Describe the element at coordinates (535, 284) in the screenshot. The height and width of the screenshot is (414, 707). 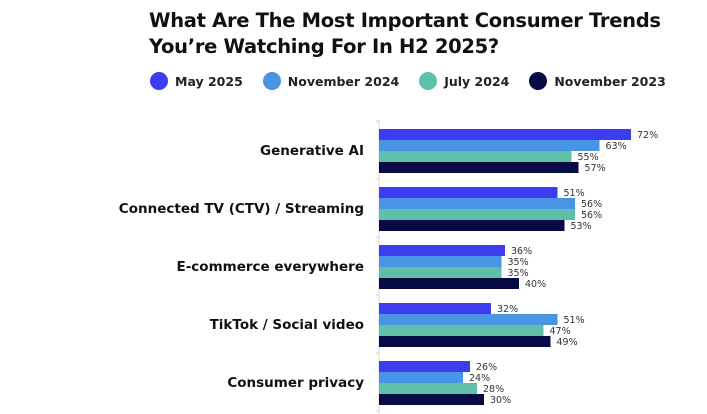
I see `data-label: 40%` at that location.